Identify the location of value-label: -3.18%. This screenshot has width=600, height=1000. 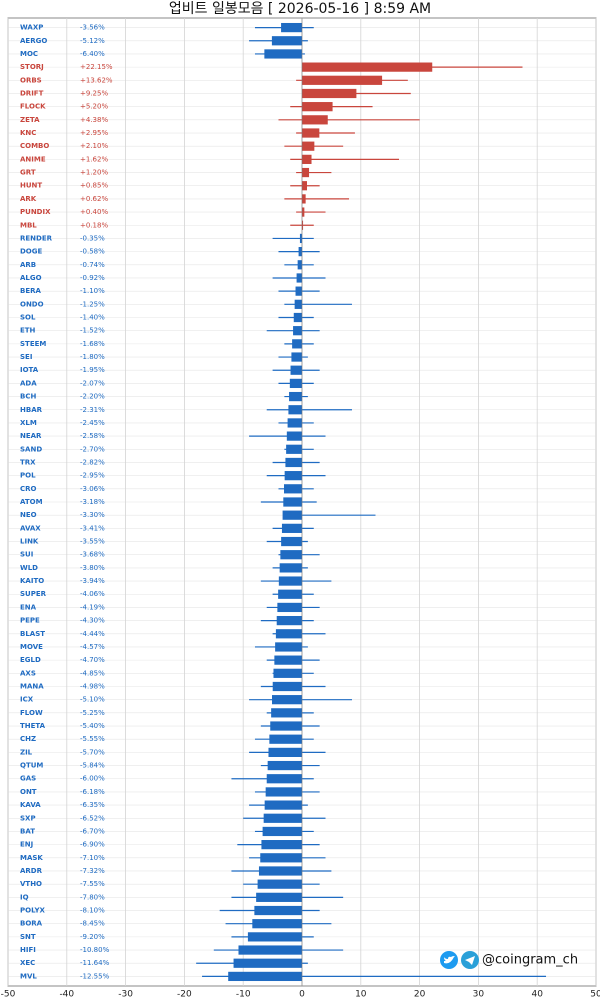
(92, 502).